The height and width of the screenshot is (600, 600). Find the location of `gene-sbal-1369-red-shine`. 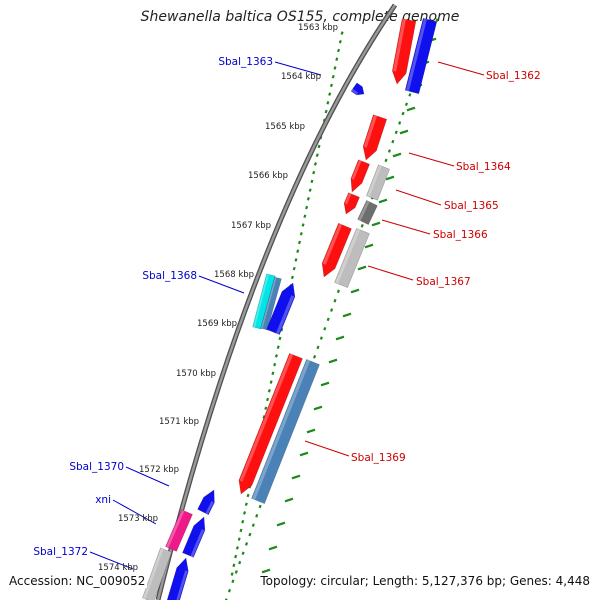

gene-sbal-1369-red-shine is located at coordinates (266, 417).